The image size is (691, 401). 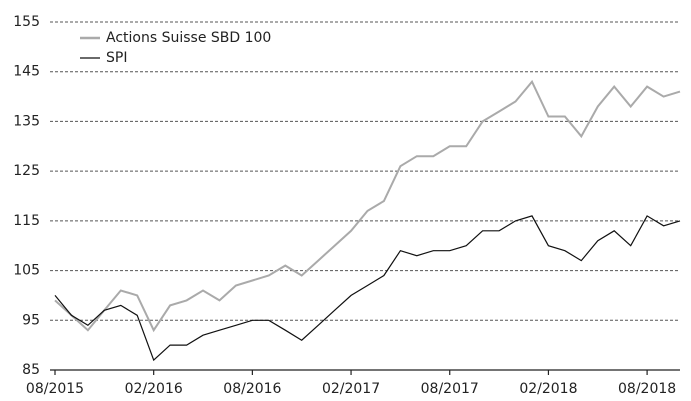 What do you see at coordinates (26, 22) in the screenshot?
I see `y-tick-label: 155` at bounding box center [26, 22].